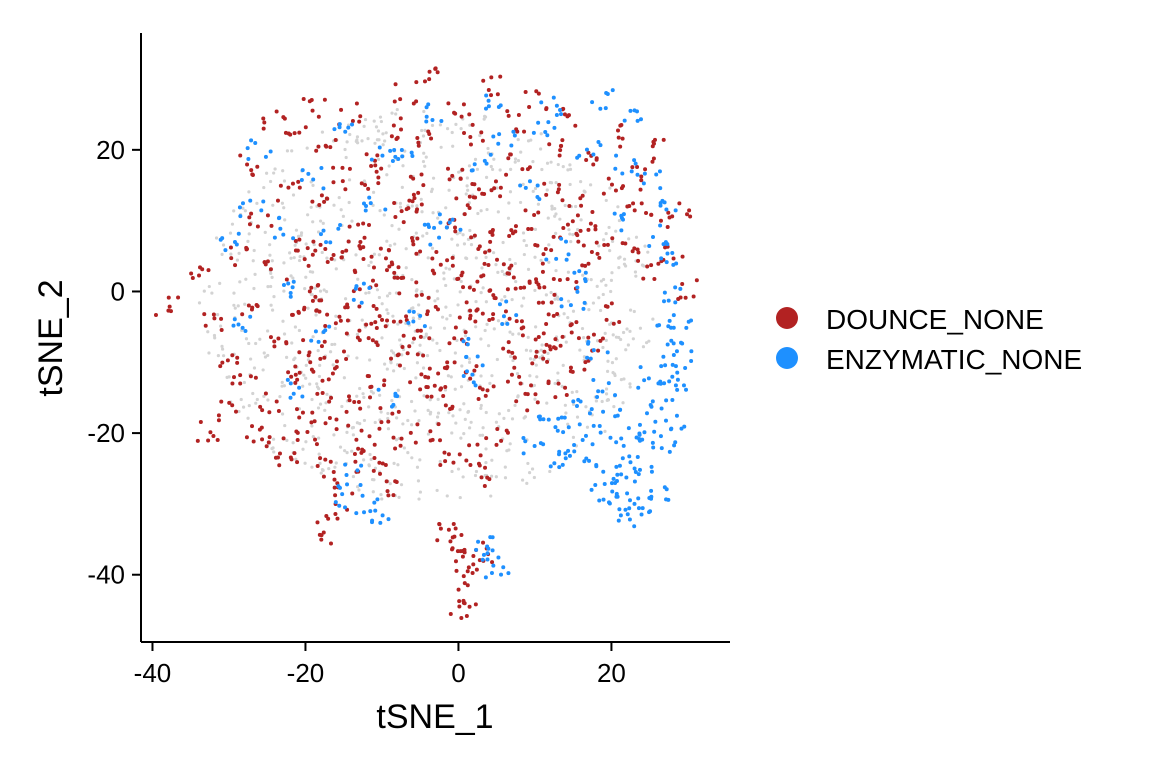  What do you see at coordinates (954, 359) in the screenshot?
I see `legend-label-enzymatic: ENZYMATIC_NONE` at bounding box center [954, 359].